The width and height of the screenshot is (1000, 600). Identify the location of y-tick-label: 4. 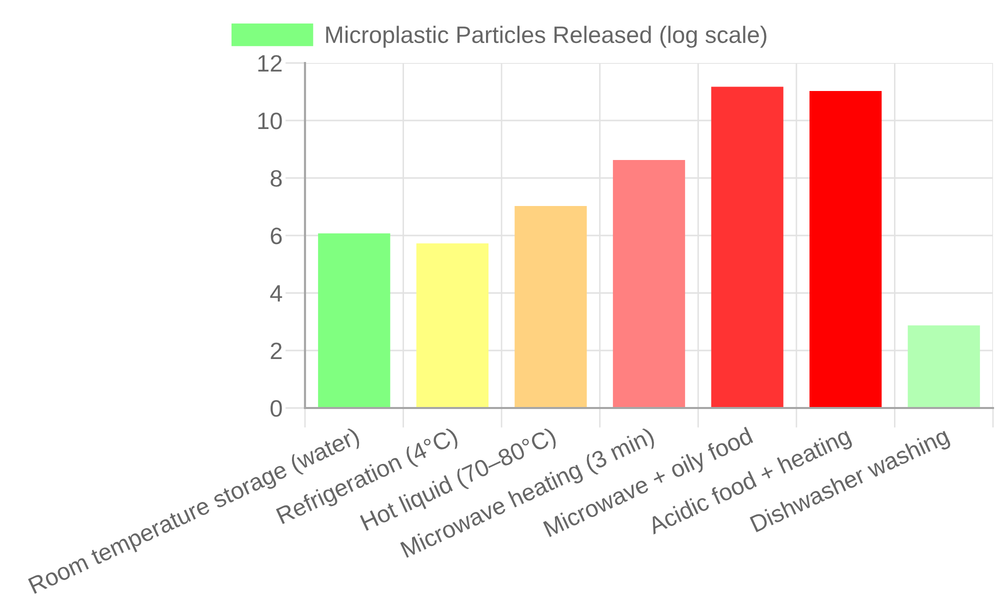
(276, 293).